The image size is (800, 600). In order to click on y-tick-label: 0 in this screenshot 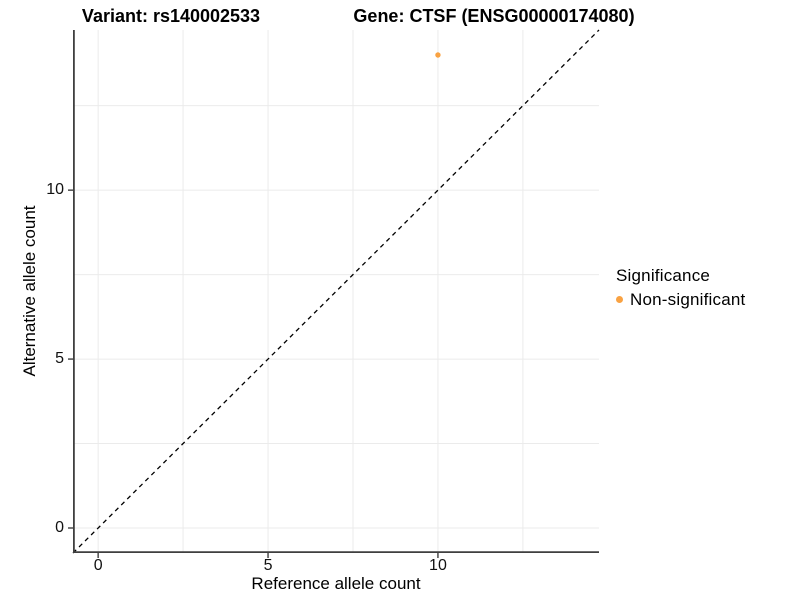, I will do `click(59, 527)`.